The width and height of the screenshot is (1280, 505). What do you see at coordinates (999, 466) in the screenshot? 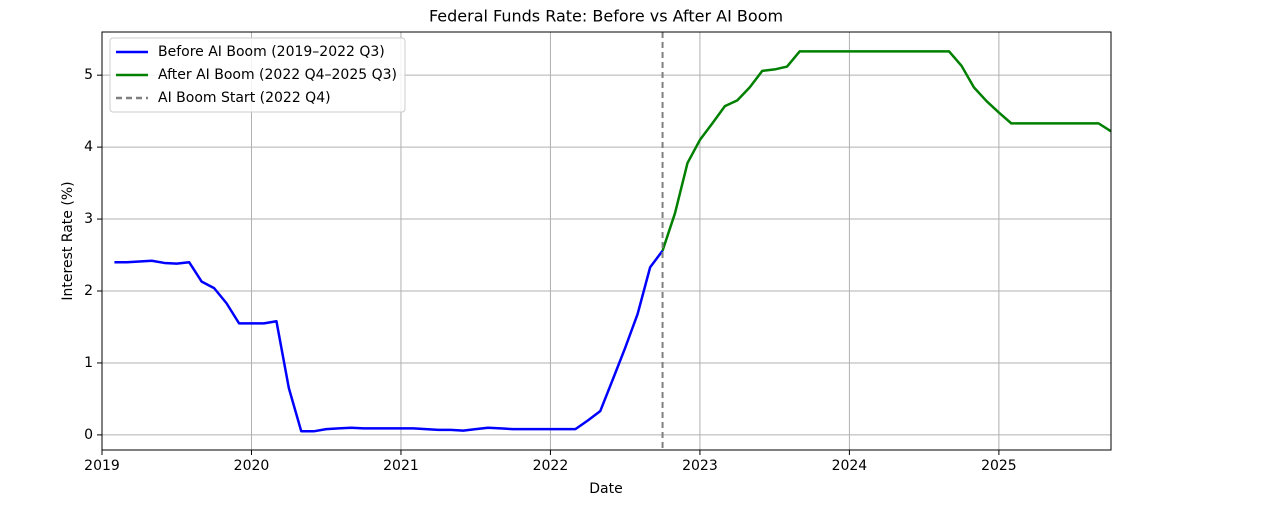
I see `x-tick-label: 2025` at bounding box center [999, 466].